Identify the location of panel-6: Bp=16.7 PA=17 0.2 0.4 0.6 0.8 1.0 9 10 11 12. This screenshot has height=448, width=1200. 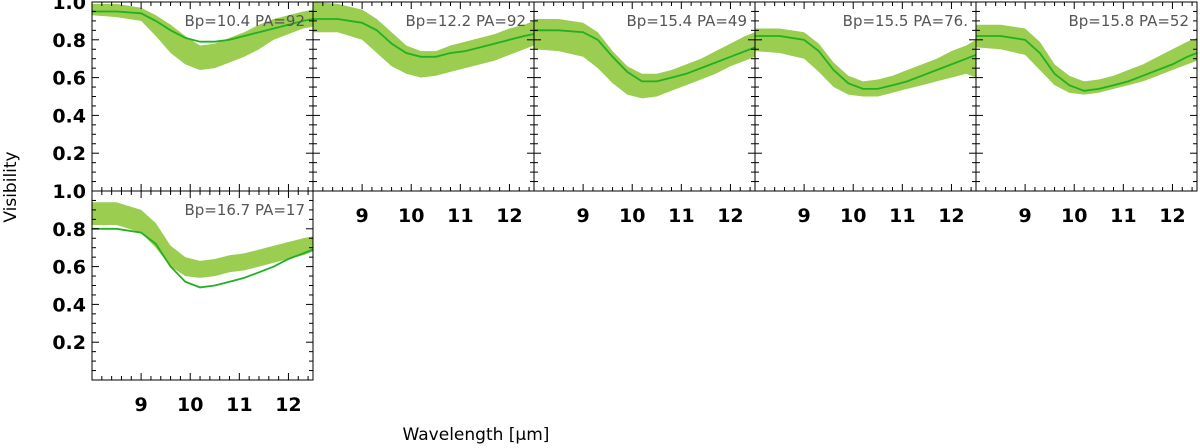
(183, 298).